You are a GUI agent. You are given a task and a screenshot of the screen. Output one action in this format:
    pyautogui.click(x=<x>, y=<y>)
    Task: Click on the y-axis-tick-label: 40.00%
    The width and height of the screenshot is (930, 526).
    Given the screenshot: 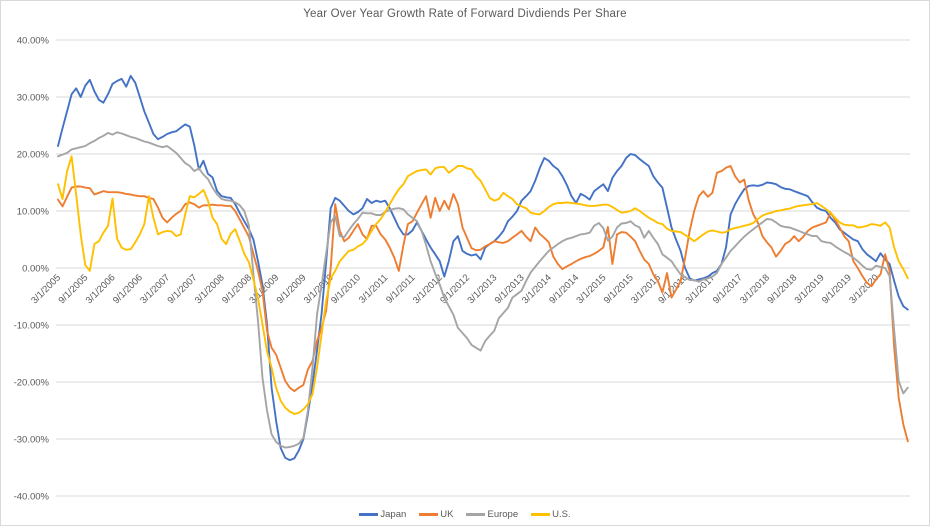 What is the action you would take?
    pyautogui.click(x=33, y=41)
    